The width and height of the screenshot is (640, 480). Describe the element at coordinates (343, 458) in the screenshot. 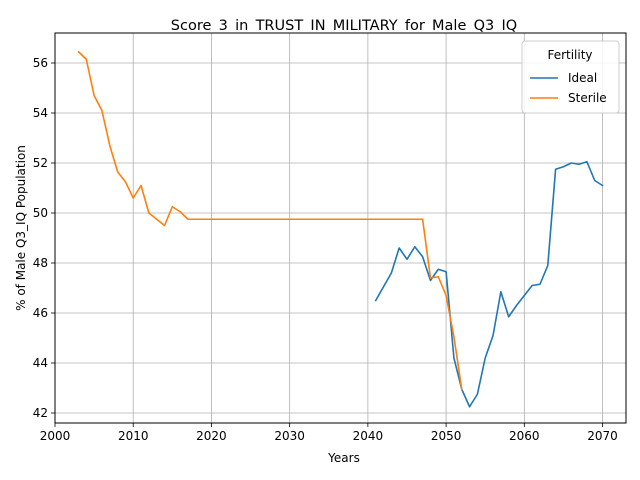

I see `x-axis-label: Years` at that location.